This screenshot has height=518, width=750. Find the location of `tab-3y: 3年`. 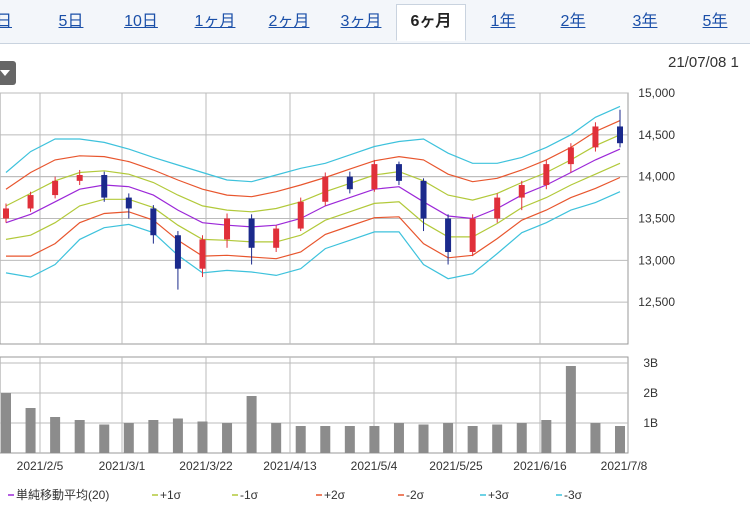

tab-3y: 3年 is located at coordinates (645, 21).